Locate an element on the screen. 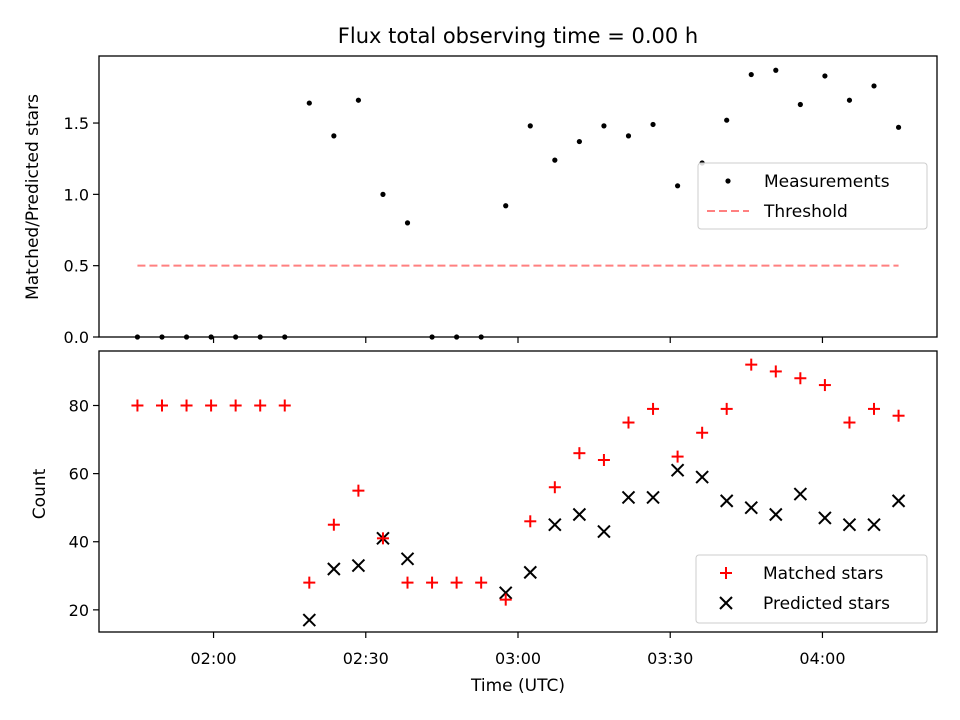  legend-measurements-label: Measurements is located at coordinates (827, 182).